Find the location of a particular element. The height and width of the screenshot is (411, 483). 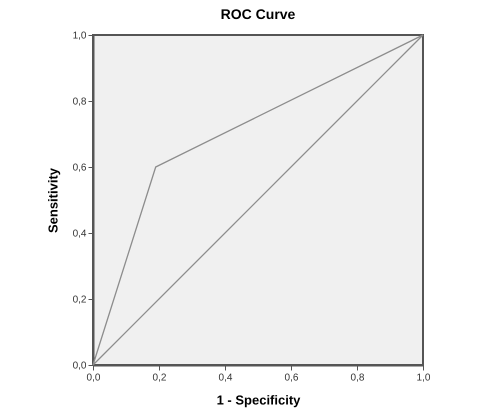

x-axis-title: 1 - Specificity is located at coordinates (259, 400).